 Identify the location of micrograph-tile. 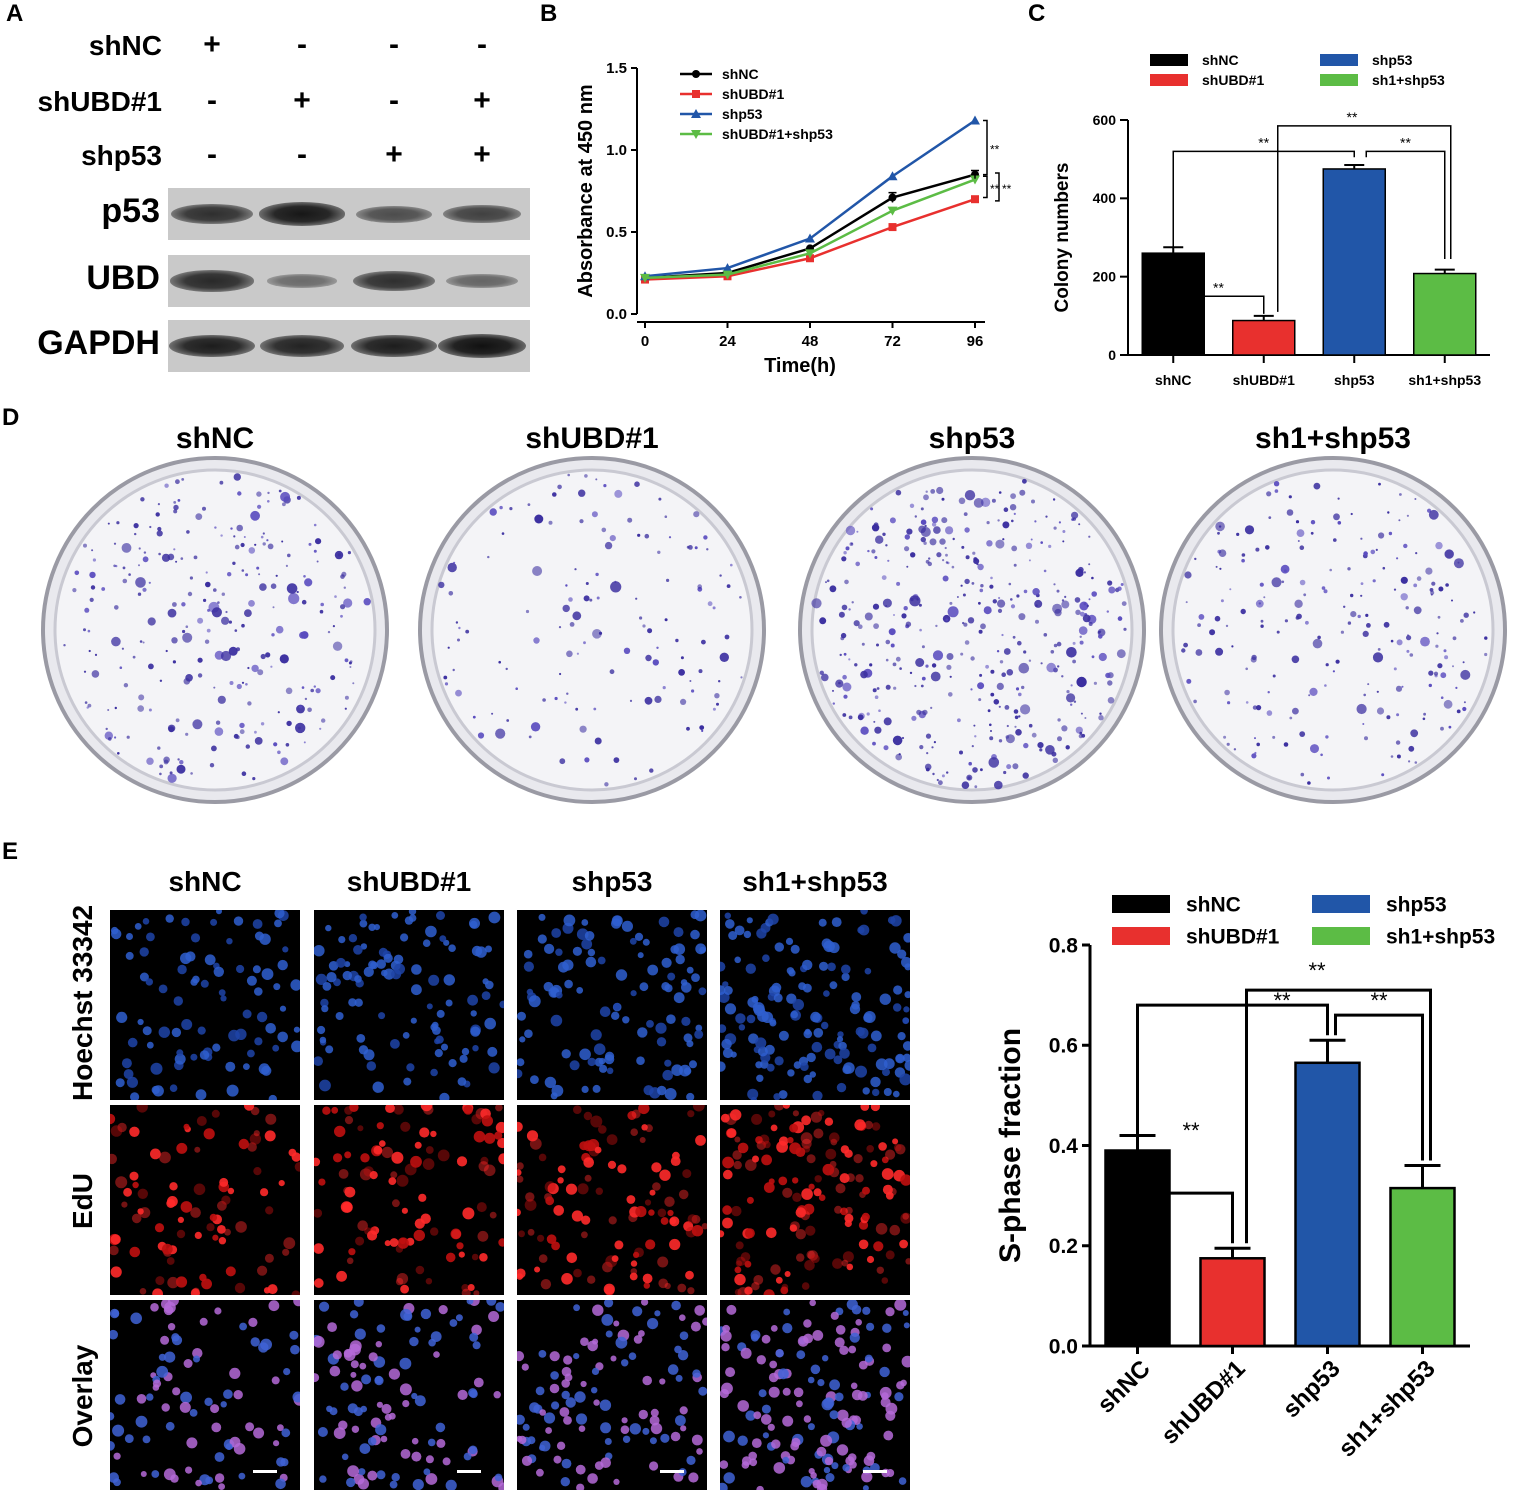
(409, 1200).